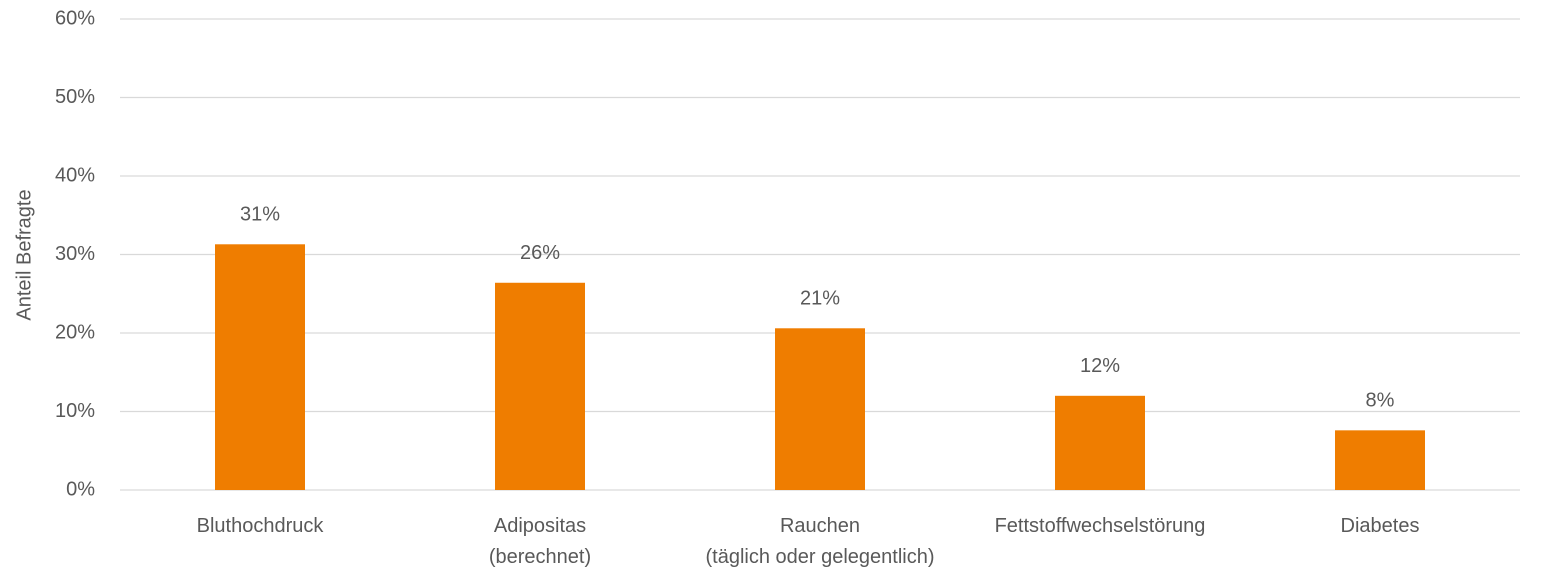  Describe the element at coordinates (1100, 526) in the screenshot. I see `x-tick-label: Fettstoffwechselstörung` at that location.